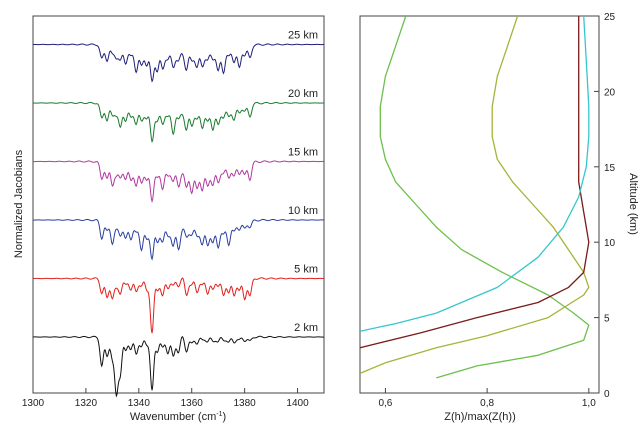 This screenshot has width=639, height=424. Describe the element at coordinates (306, 328) in the screenshot. I see `jacobian-altitude-label: 2 km` at that location.